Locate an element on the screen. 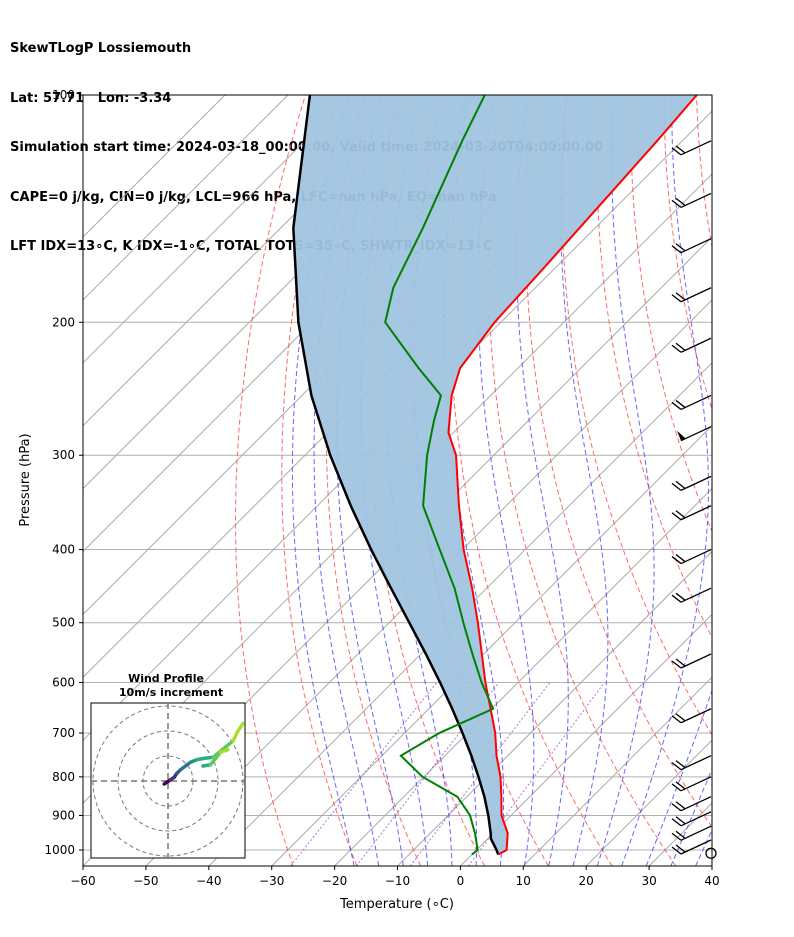 The image size is (794, 937). x-tick-label: 0 is located at coordinates (461, 881).